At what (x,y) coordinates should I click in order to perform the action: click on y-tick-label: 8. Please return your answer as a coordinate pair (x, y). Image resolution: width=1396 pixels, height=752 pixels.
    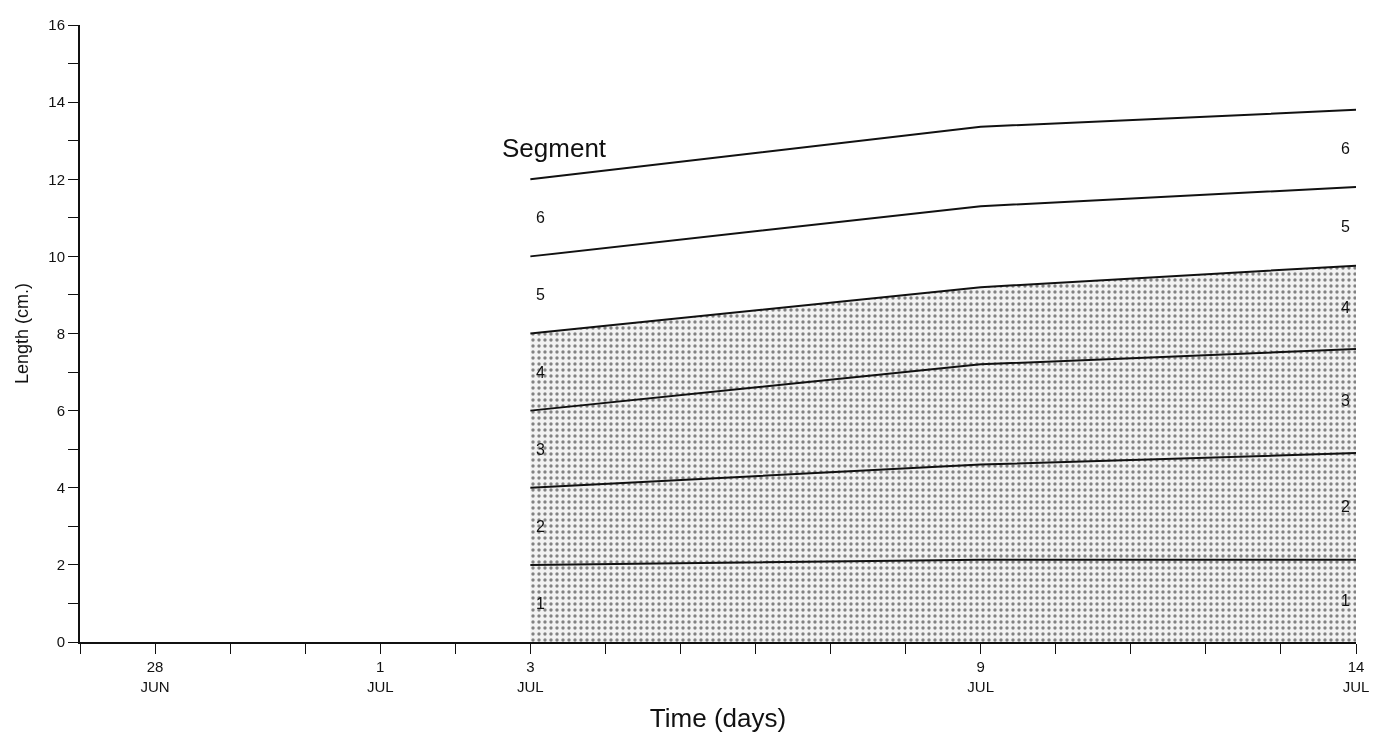
    Looking at the image, I should click on (60, 333).